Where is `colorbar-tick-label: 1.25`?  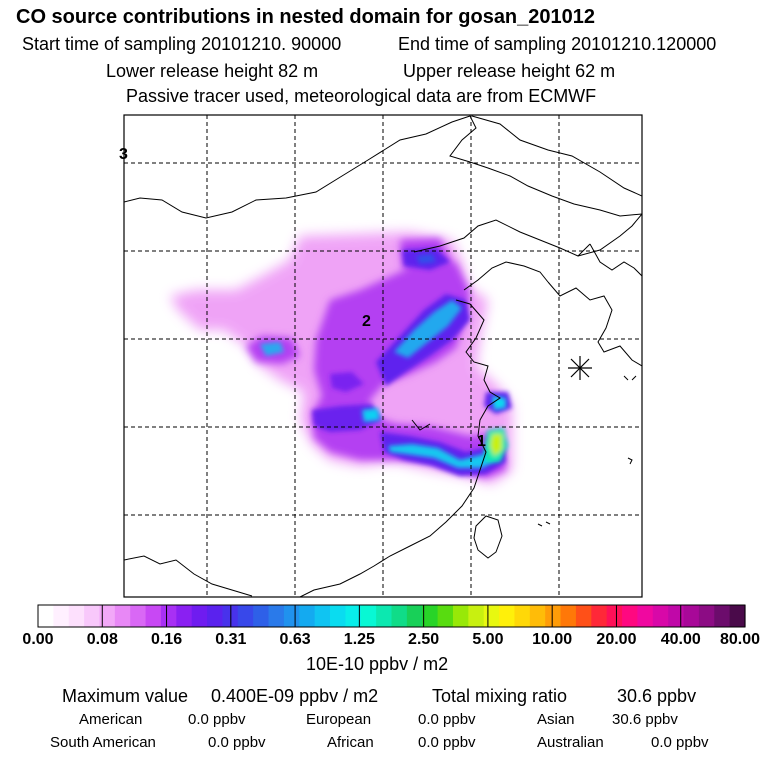
colorbar-tick-label: 1.25 is located at coordinates (359, 639).